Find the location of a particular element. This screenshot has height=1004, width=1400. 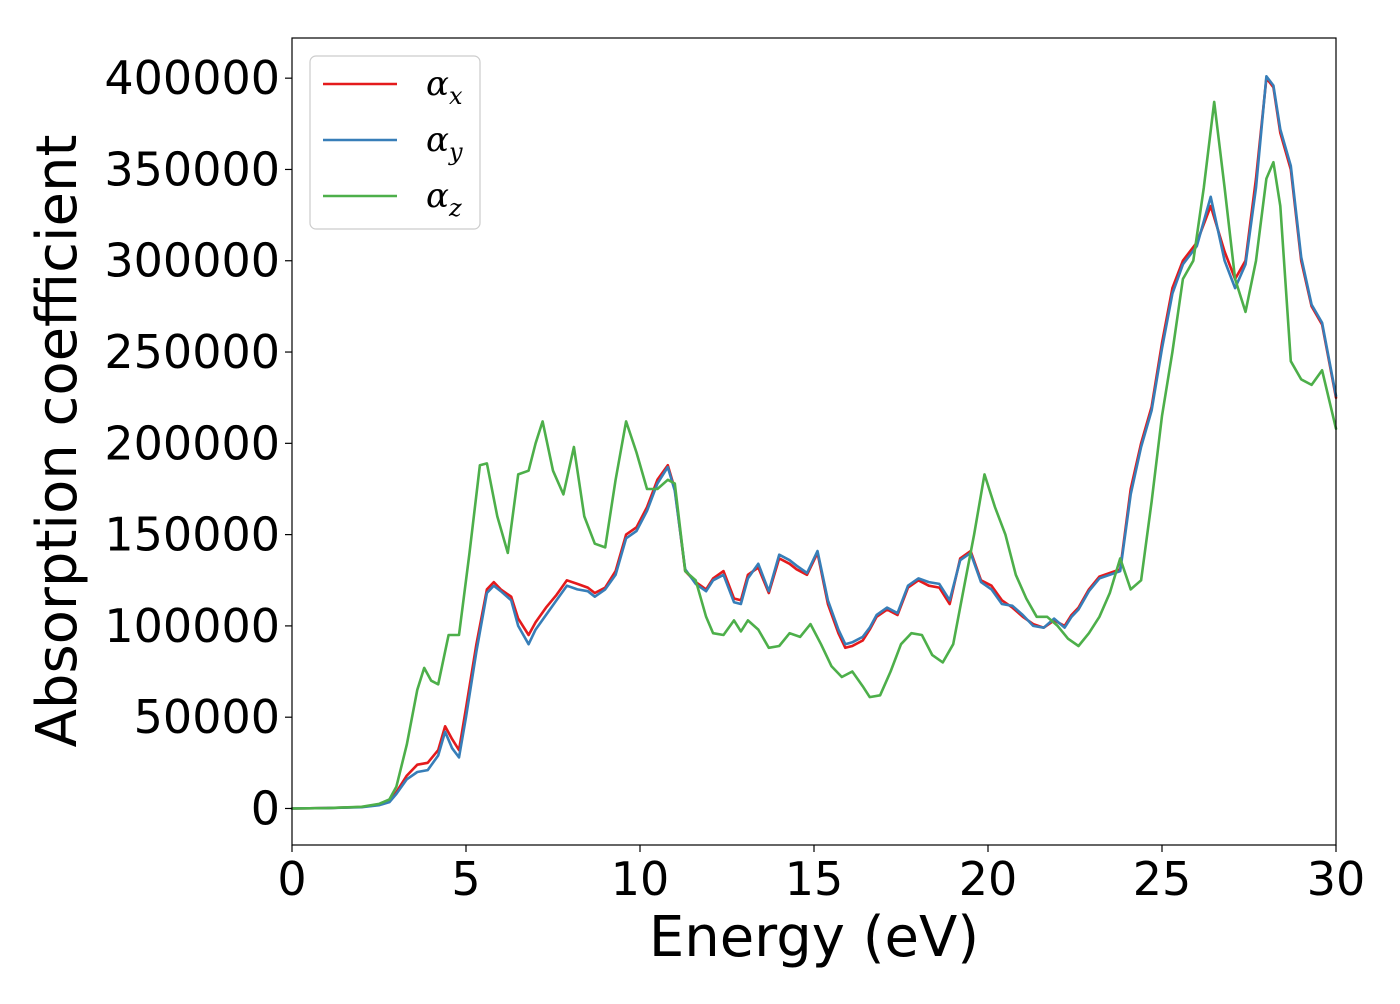

legend: αx αy αz is located at coordinates (395, 142).